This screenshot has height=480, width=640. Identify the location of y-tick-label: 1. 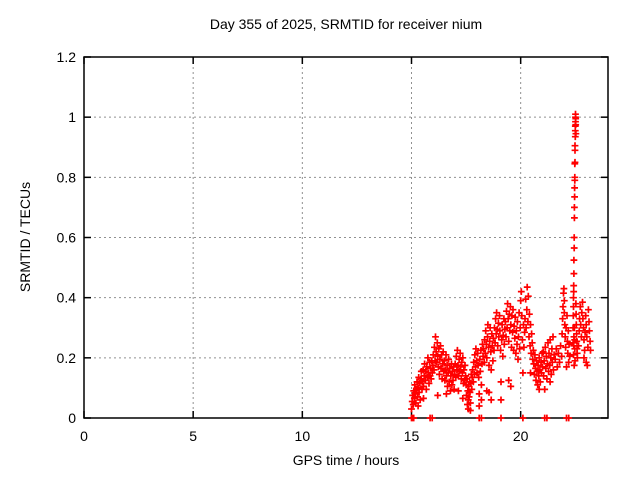
(72, 117).